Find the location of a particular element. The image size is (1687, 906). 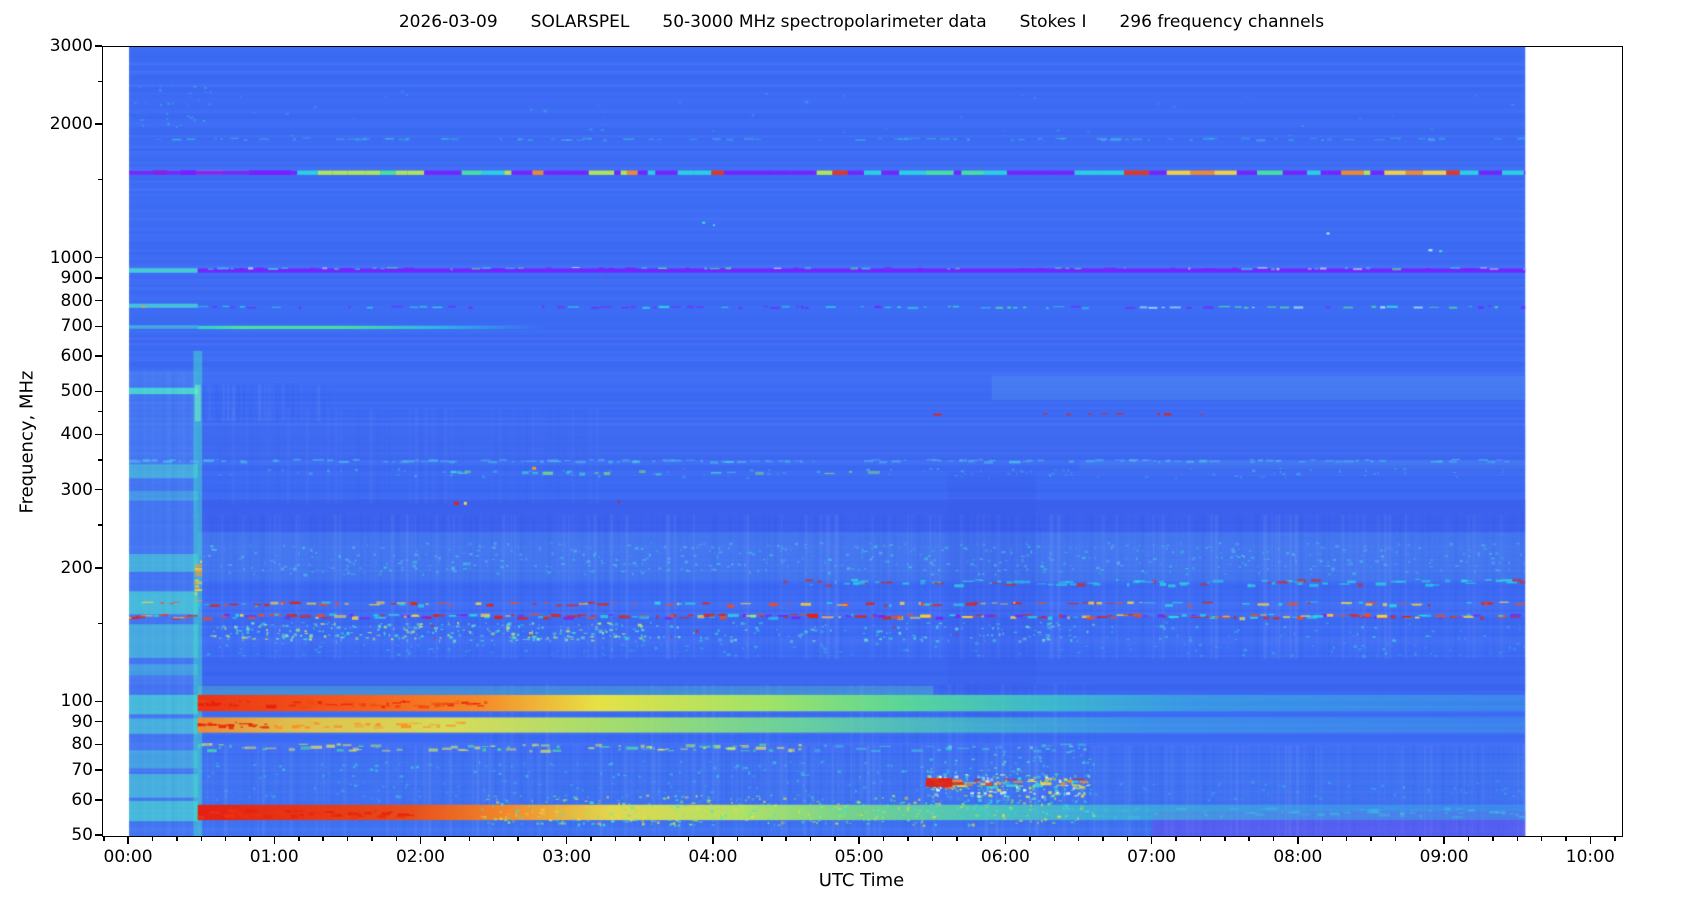

title-stokes: Stokes I is located at coordinates (1053, 22).